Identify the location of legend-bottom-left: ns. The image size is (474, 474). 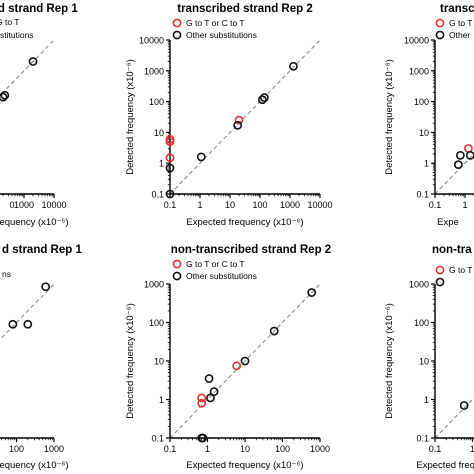
(6, 274).